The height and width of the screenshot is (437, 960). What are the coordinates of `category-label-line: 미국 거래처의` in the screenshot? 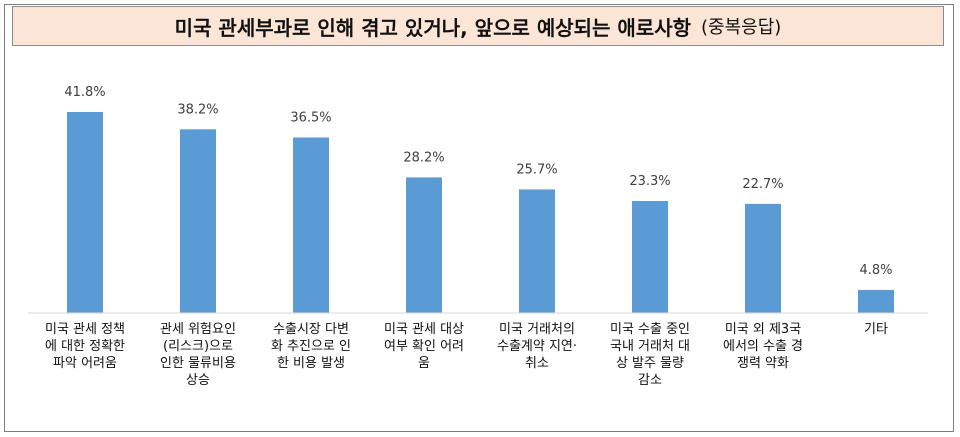 It's located at (537, 329).